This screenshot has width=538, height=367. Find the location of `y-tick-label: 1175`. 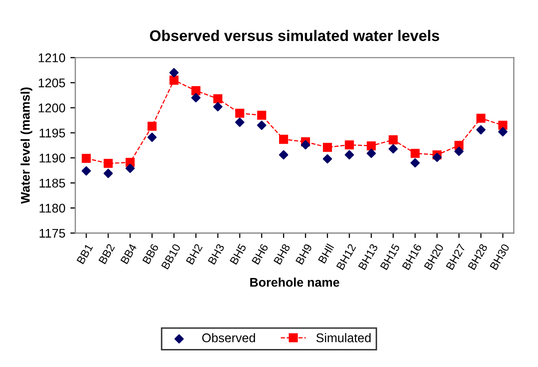

y-tick-label: 1175 is located at coordinates (53, 233).